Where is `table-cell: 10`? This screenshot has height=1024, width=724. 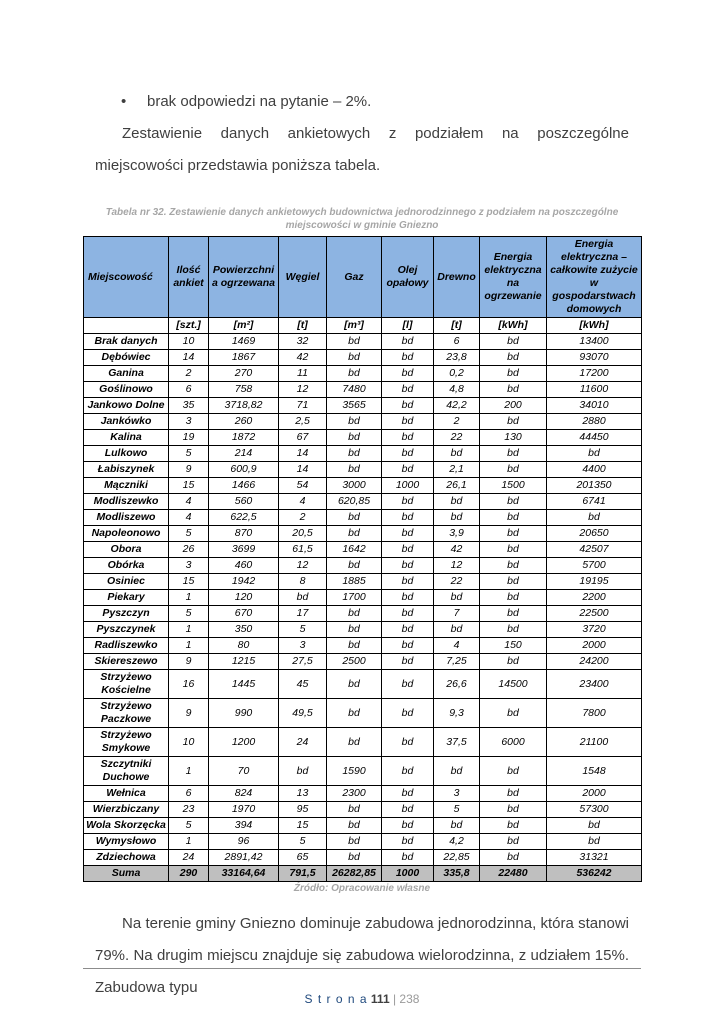
table-cell: 10 is located at coordinates (188, 742).